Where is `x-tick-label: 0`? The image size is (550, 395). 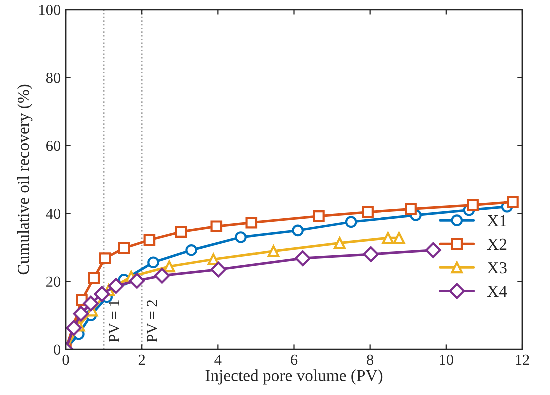
x-tick-label: 0 is located at coordinates (66, 360).